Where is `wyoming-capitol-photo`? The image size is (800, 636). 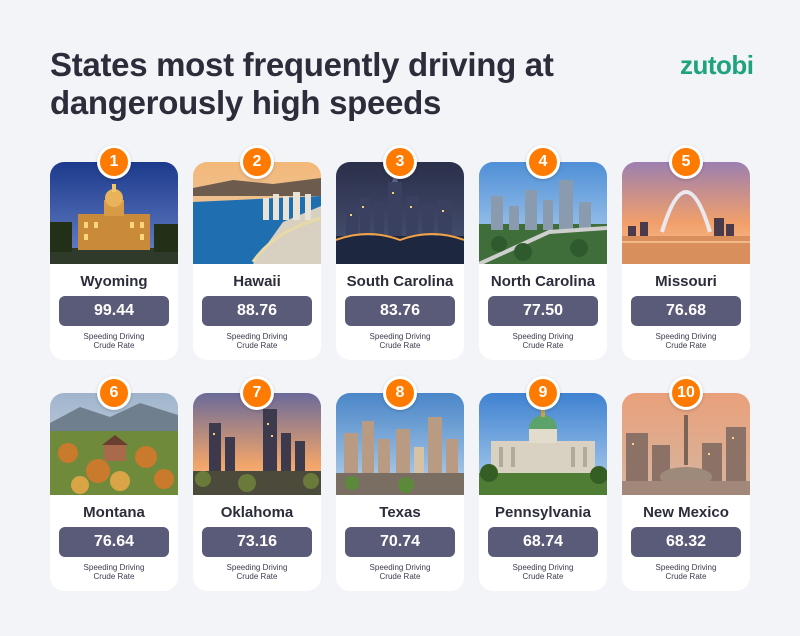 wyoming-capitol-photo is located at coordinates (114, 213).